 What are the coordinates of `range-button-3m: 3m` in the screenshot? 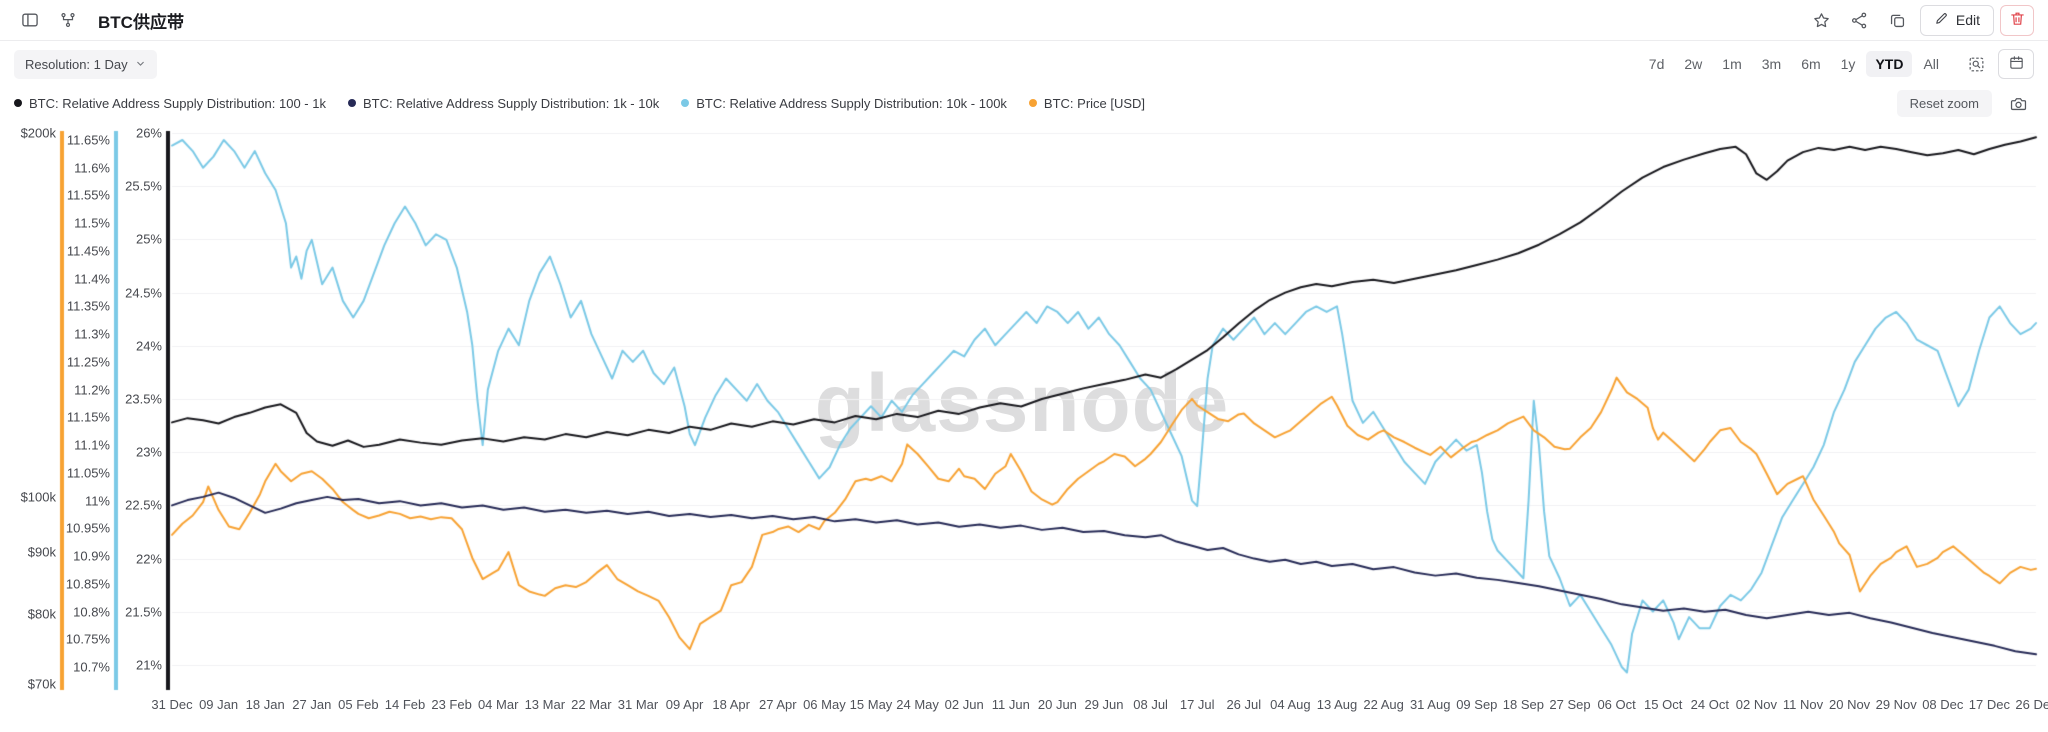 It's located at (1771, 64).